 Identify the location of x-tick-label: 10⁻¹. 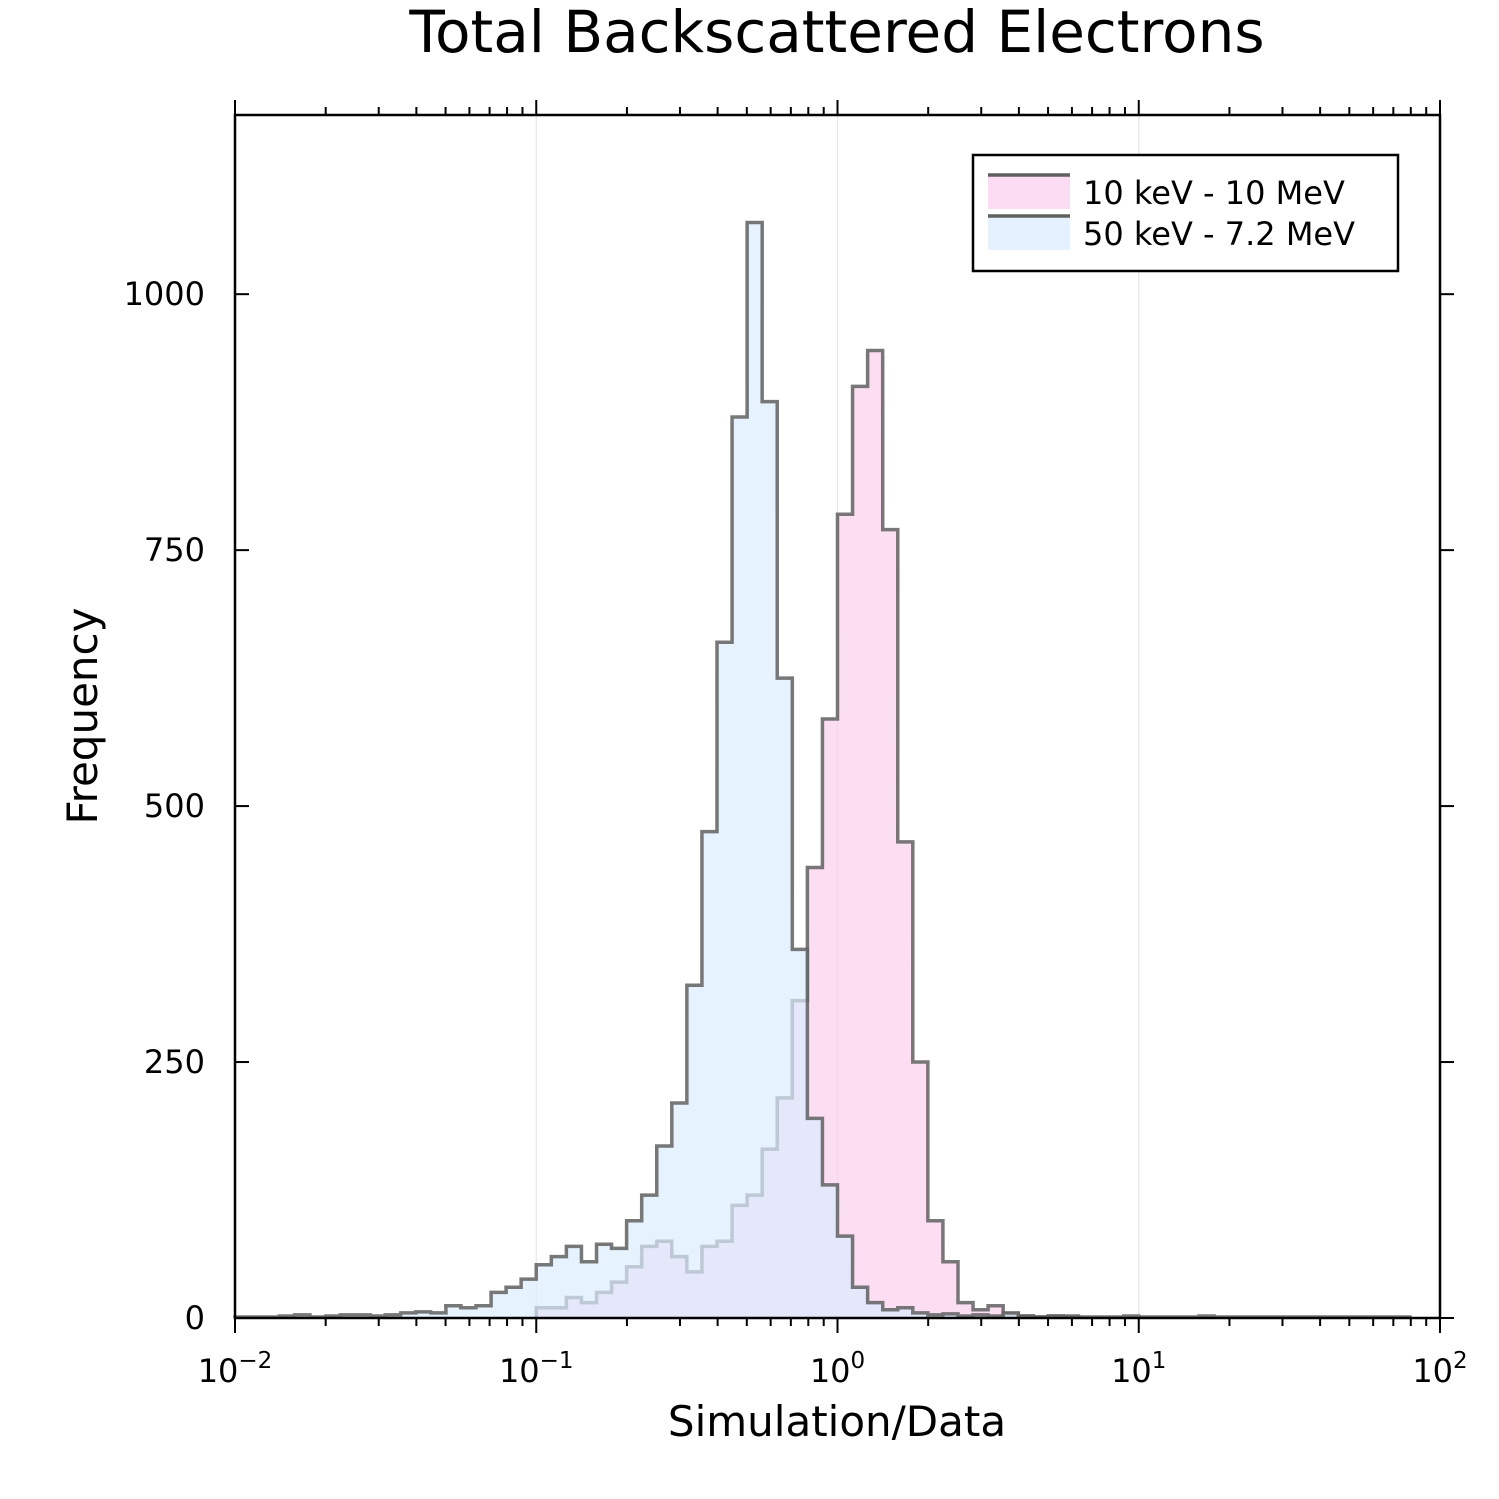
(536, 1369).